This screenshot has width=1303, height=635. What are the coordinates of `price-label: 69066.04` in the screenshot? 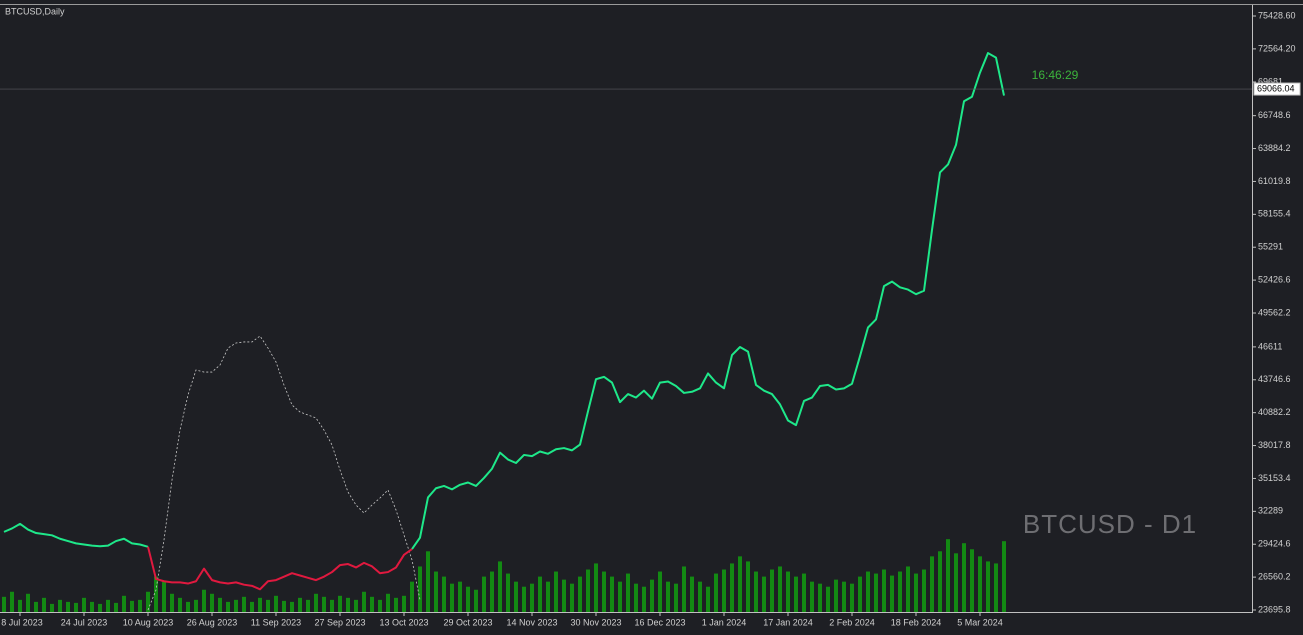 It's located at (1276, 88).